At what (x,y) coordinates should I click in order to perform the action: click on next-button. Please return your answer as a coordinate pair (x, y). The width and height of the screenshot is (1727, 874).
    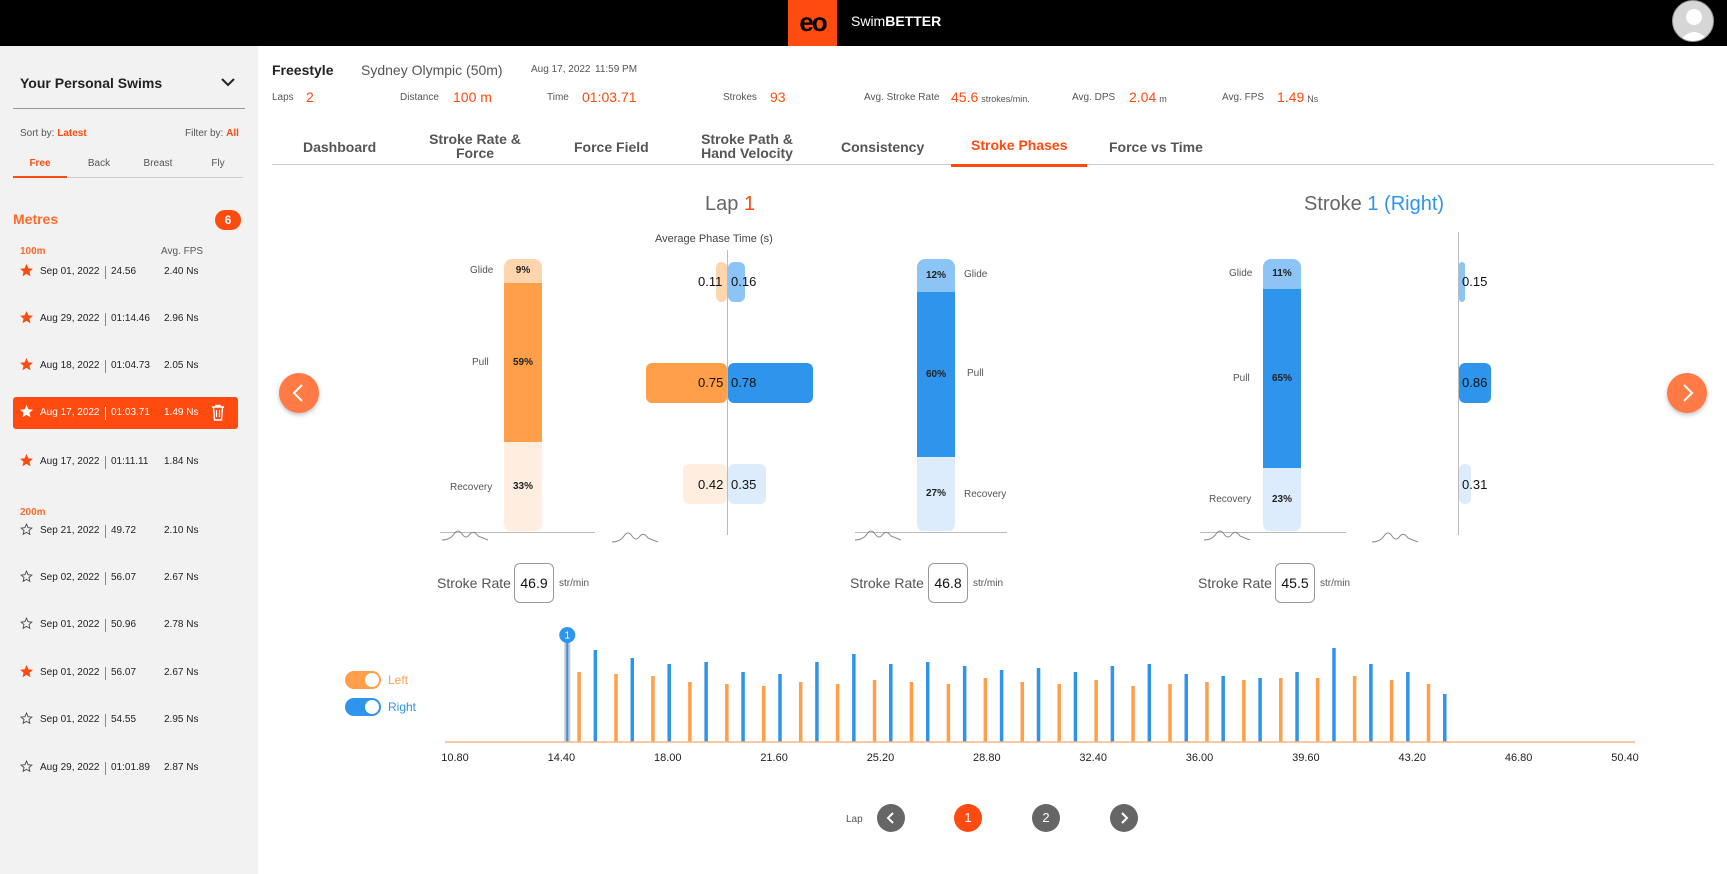
    Looking at the image, I should click on (1687, 393).